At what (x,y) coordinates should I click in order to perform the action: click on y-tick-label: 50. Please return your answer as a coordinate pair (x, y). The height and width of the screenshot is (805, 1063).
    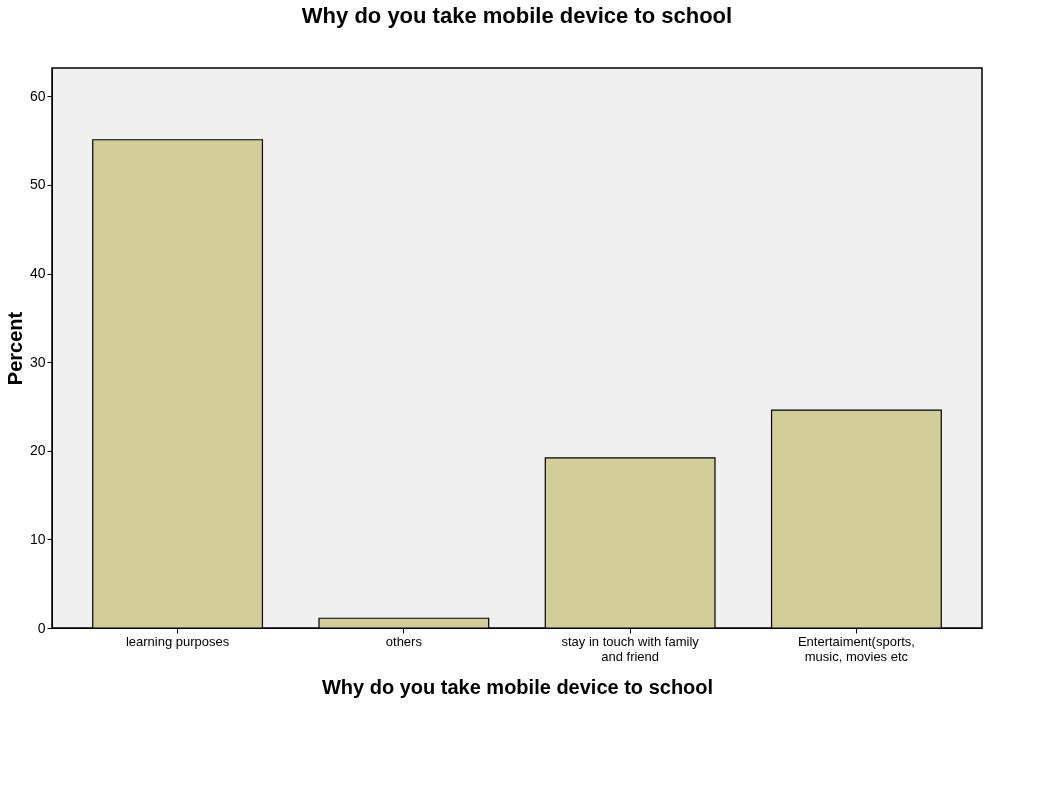
    Looking at the image, I should click on (37, 184).